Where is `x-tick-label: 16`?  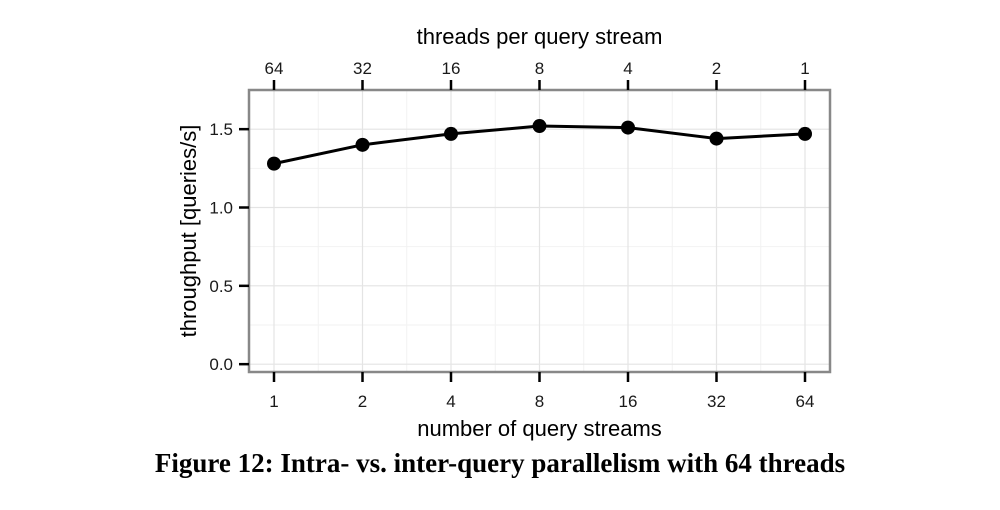
x-tick-label: 16 is located at coordinates (628, 401).